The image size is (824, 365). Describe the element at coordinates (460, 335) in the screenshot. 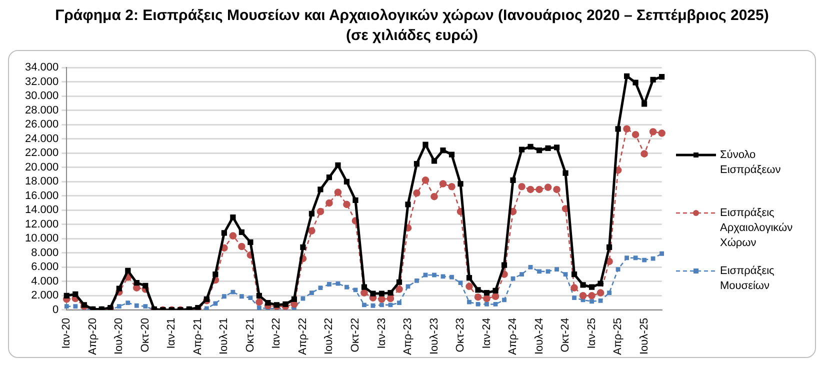

I see `x-tick-label: Οκτ-23` at that location.